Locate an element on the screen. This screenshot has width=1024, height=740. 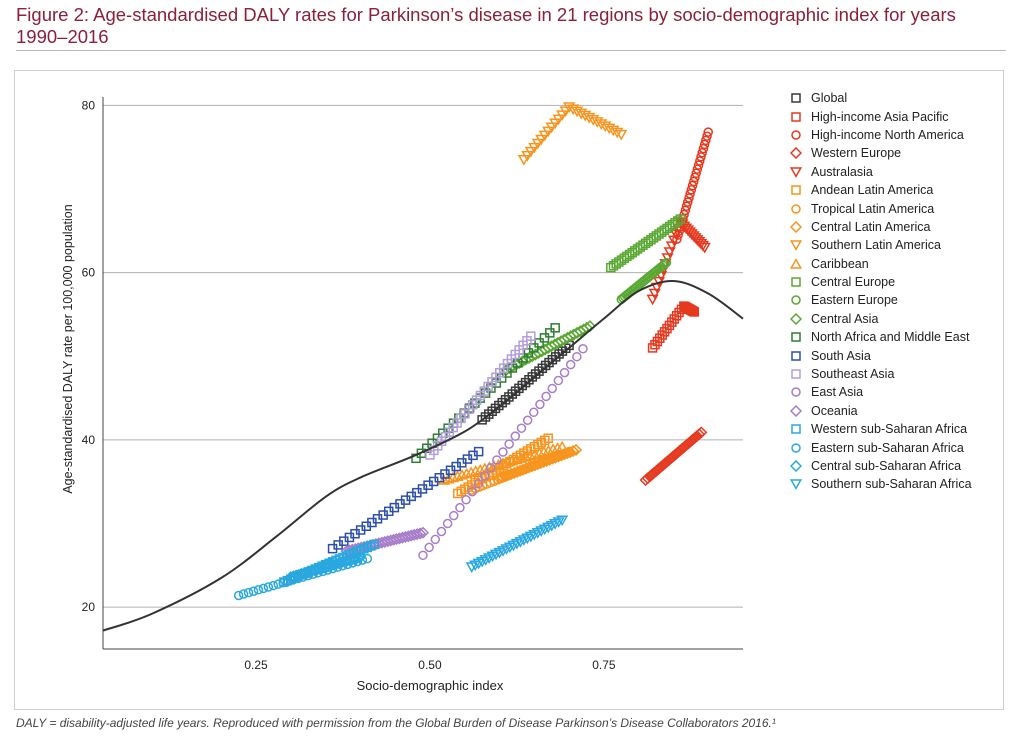
legend-item: Eastern Europe is located at coordinates (881, 300).